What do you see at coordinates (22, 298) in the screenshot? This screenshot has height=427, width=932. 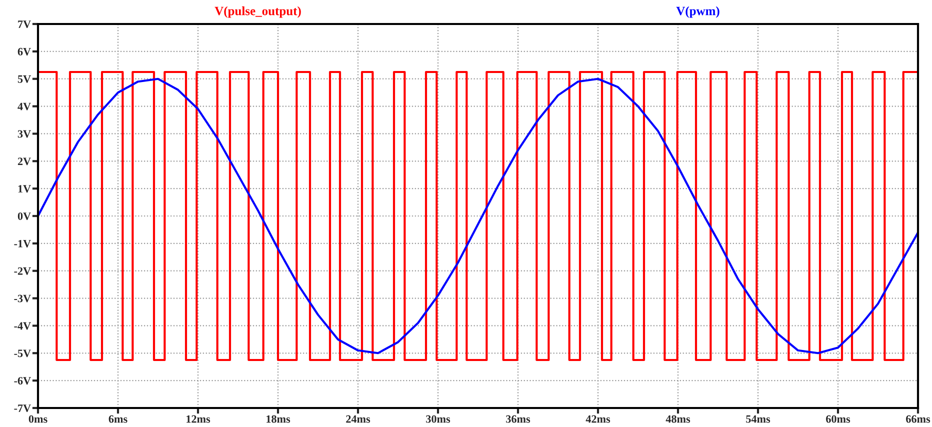 I see `y-tick-label: -3V` at bounding box center [22, 298].